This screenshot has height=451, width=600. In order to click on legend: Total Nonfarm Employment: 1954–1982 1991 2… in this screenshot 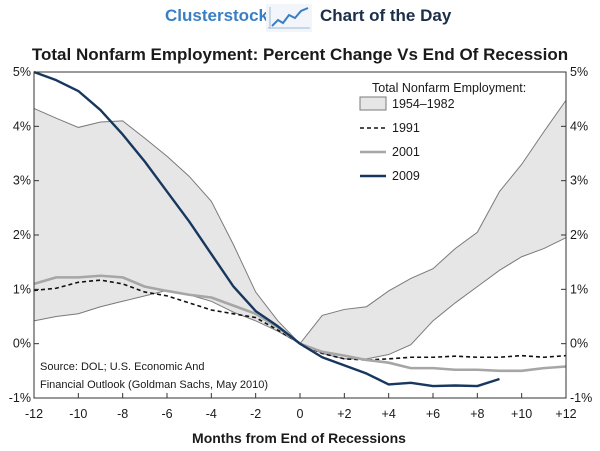, I will do `click(442, 132)`.